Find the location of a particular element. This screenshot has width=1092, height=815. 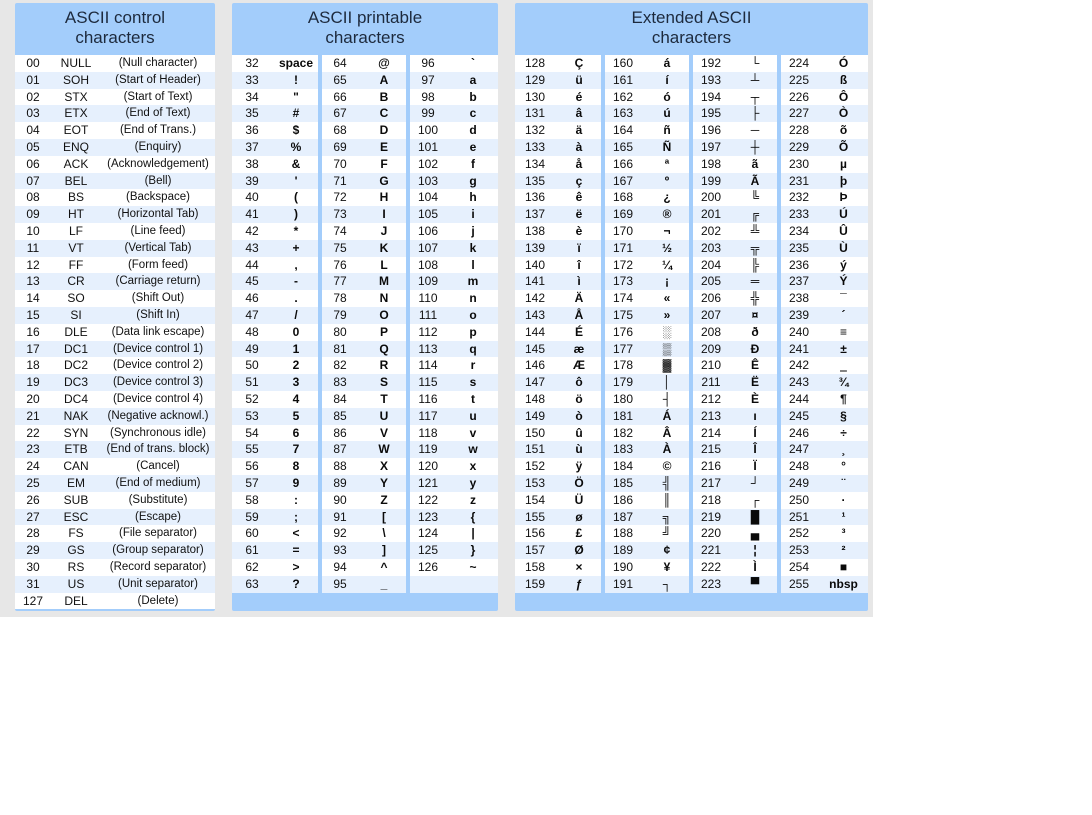

char-glyph: Ï is located at coordinates (755, 466).